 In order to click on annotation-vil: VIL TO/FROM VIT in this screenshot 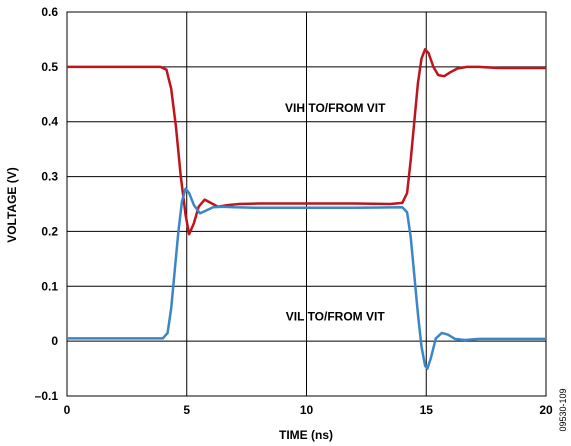, I will do `click(336, 316)`.